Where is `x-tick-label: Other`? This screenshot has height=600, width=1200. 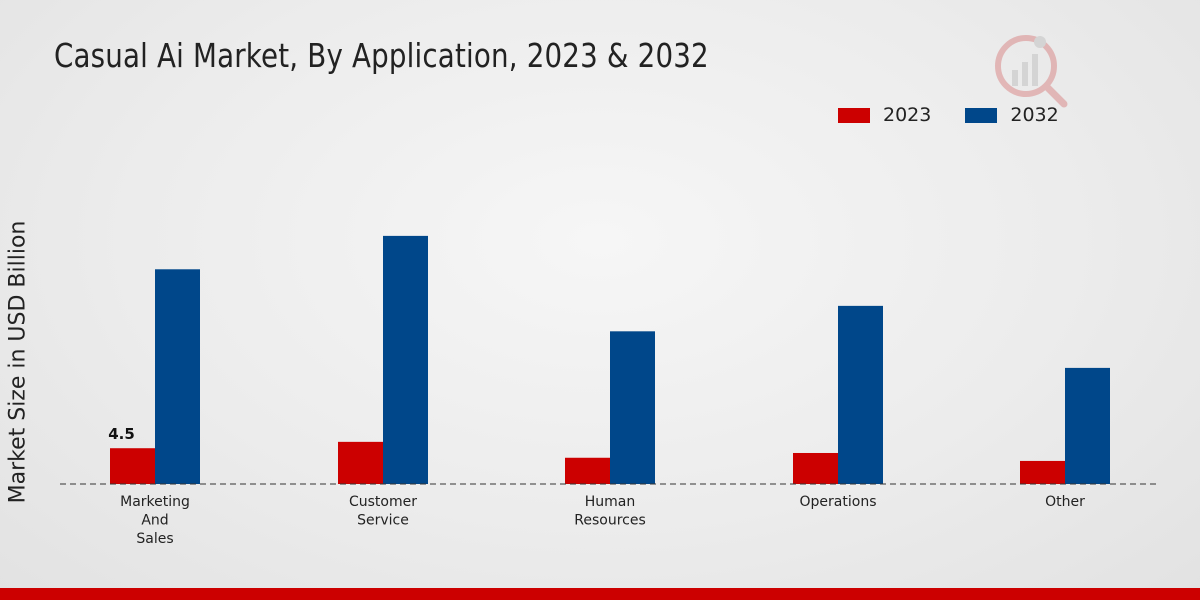 x-tick-label: Other is located at coordinates (1065, 502).